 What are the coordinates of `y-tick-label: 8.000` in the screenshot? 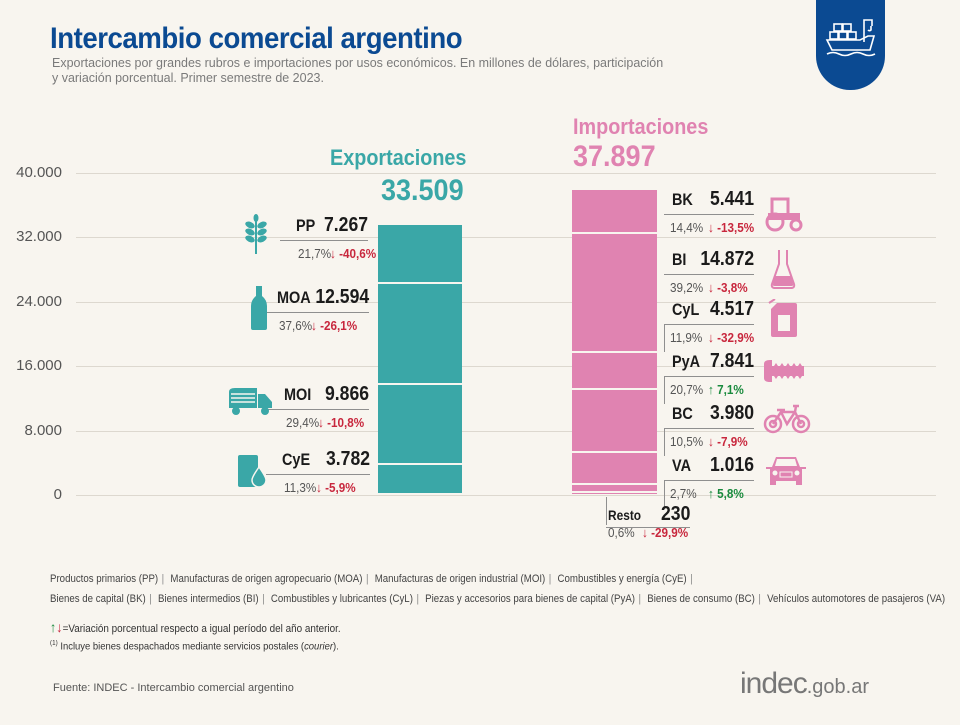 It's located at (43, 430).